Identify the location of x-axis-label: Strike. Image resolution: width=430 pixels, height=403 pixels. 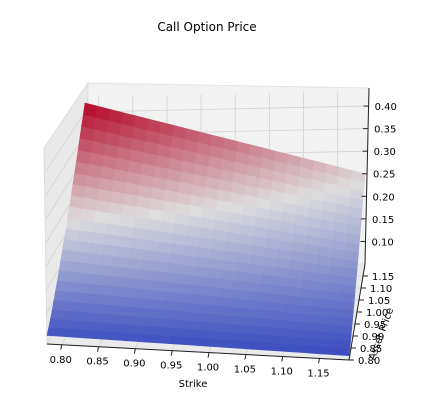
(193, 384).